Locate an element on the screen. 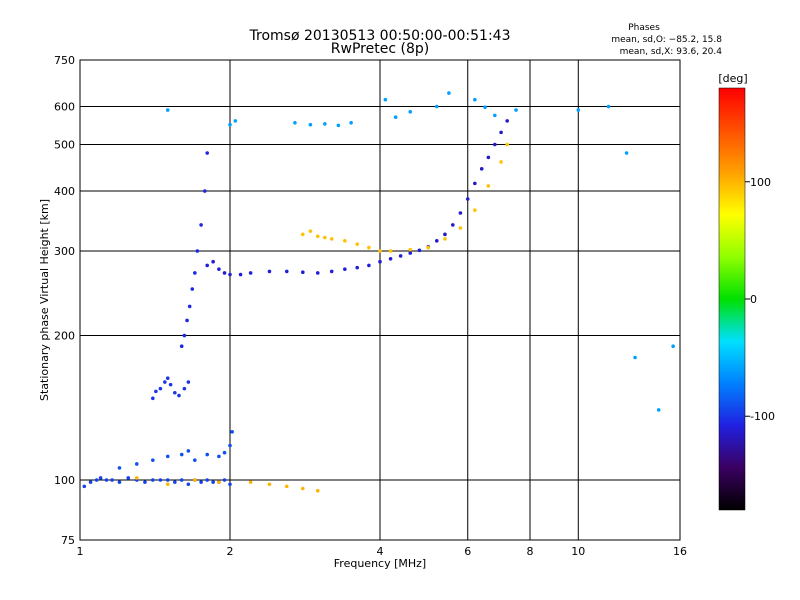 The image size is (800, 600). y-tick-label: 75 is located at coordinates (68, 540).